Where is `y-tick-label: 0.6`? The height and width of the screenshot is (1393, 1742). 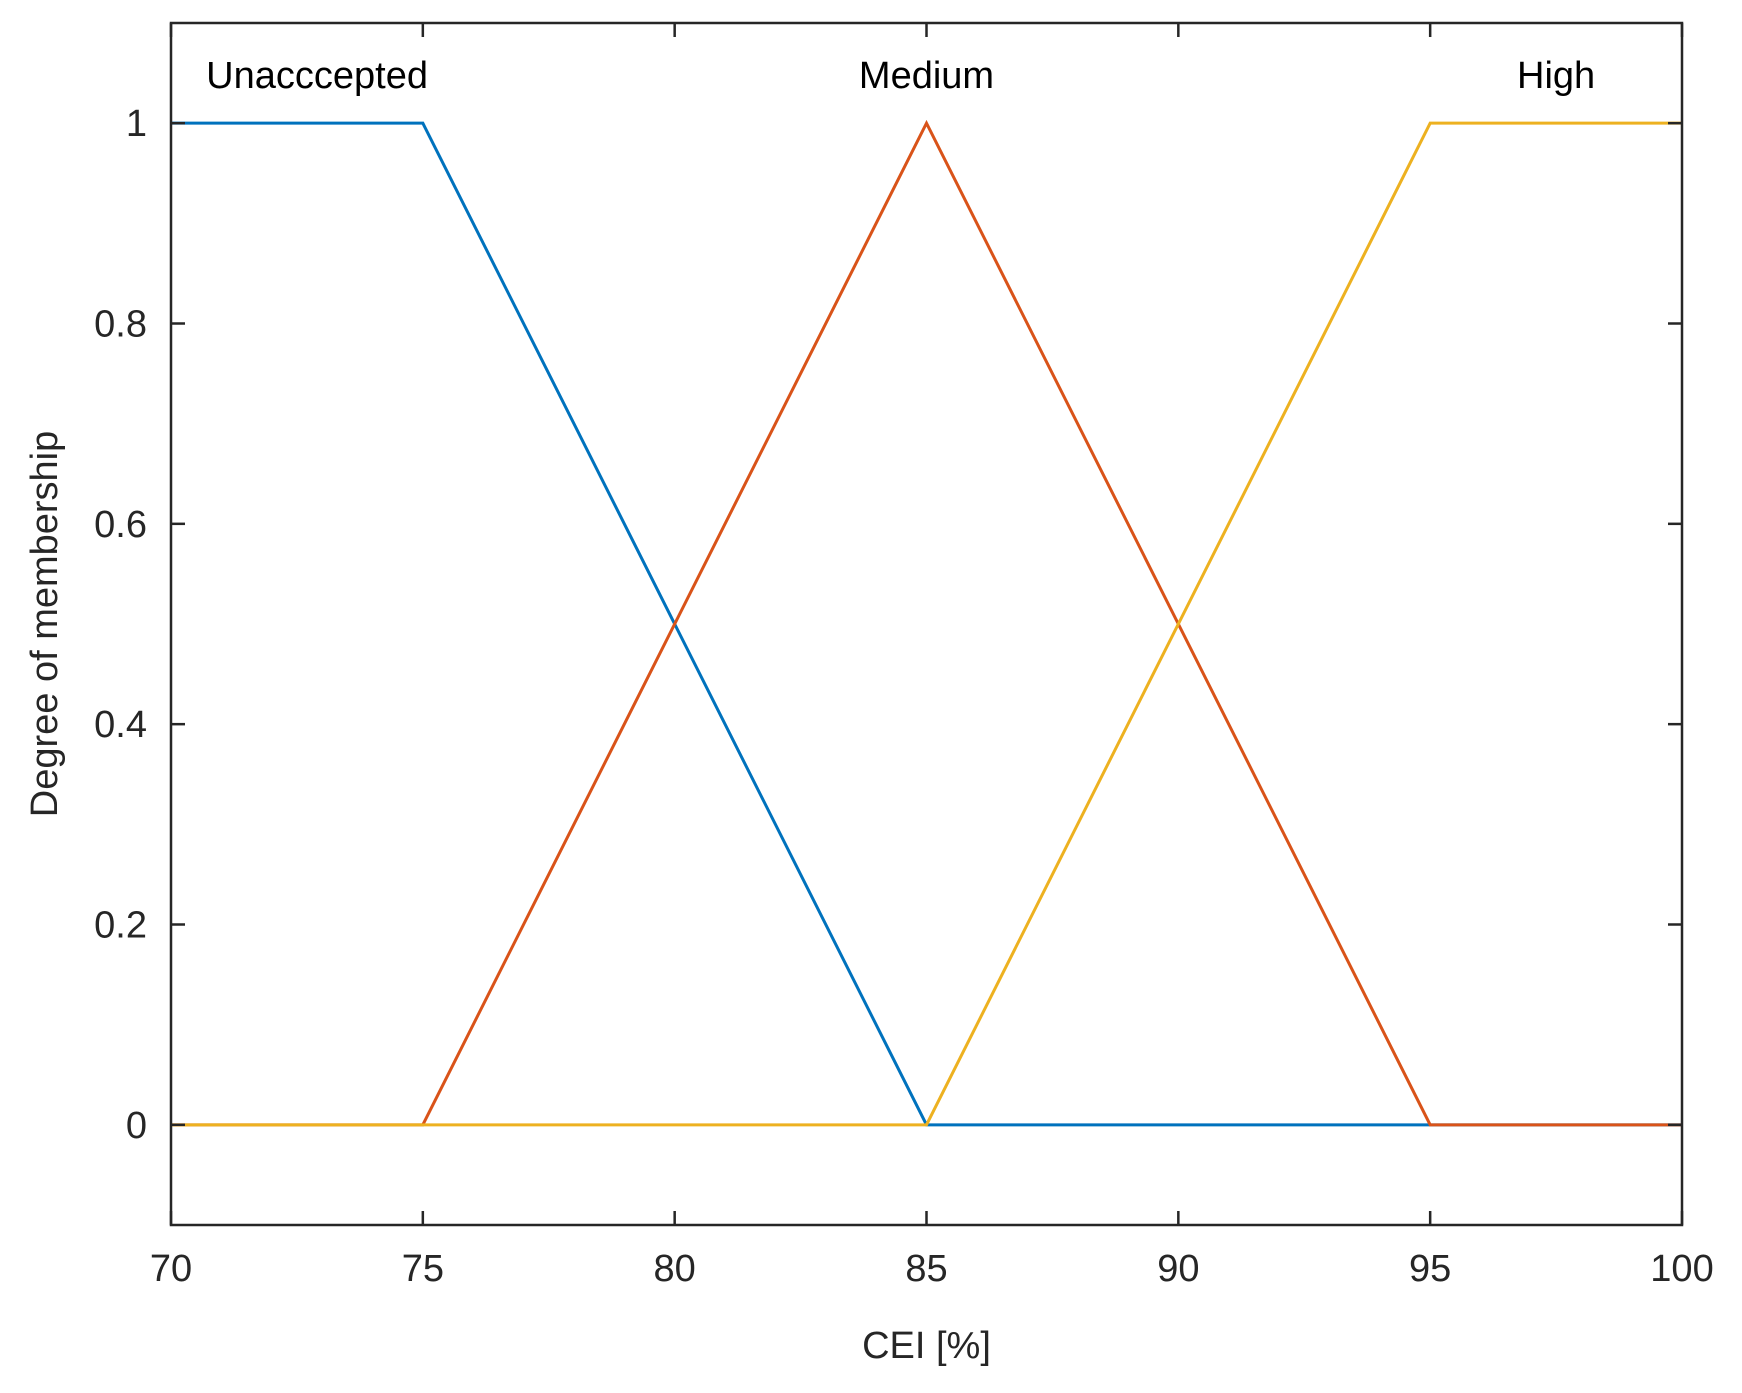
y-tick-label: 0.6 is located at coordinates (120, 525).